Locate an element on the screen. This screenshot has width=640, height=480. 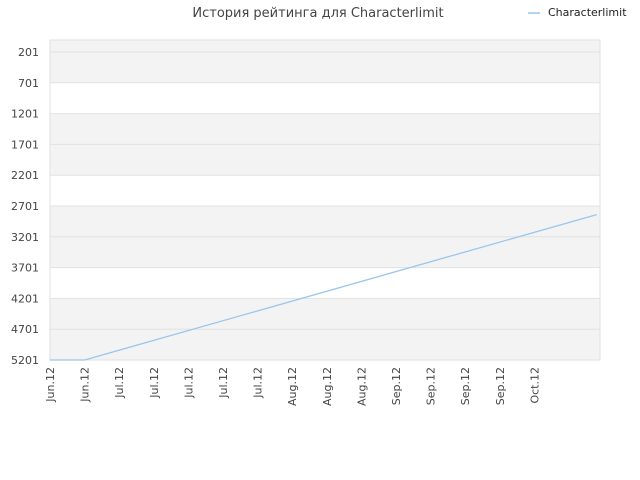
y-tick-label: 4201 is located at coordinates (25, 298).